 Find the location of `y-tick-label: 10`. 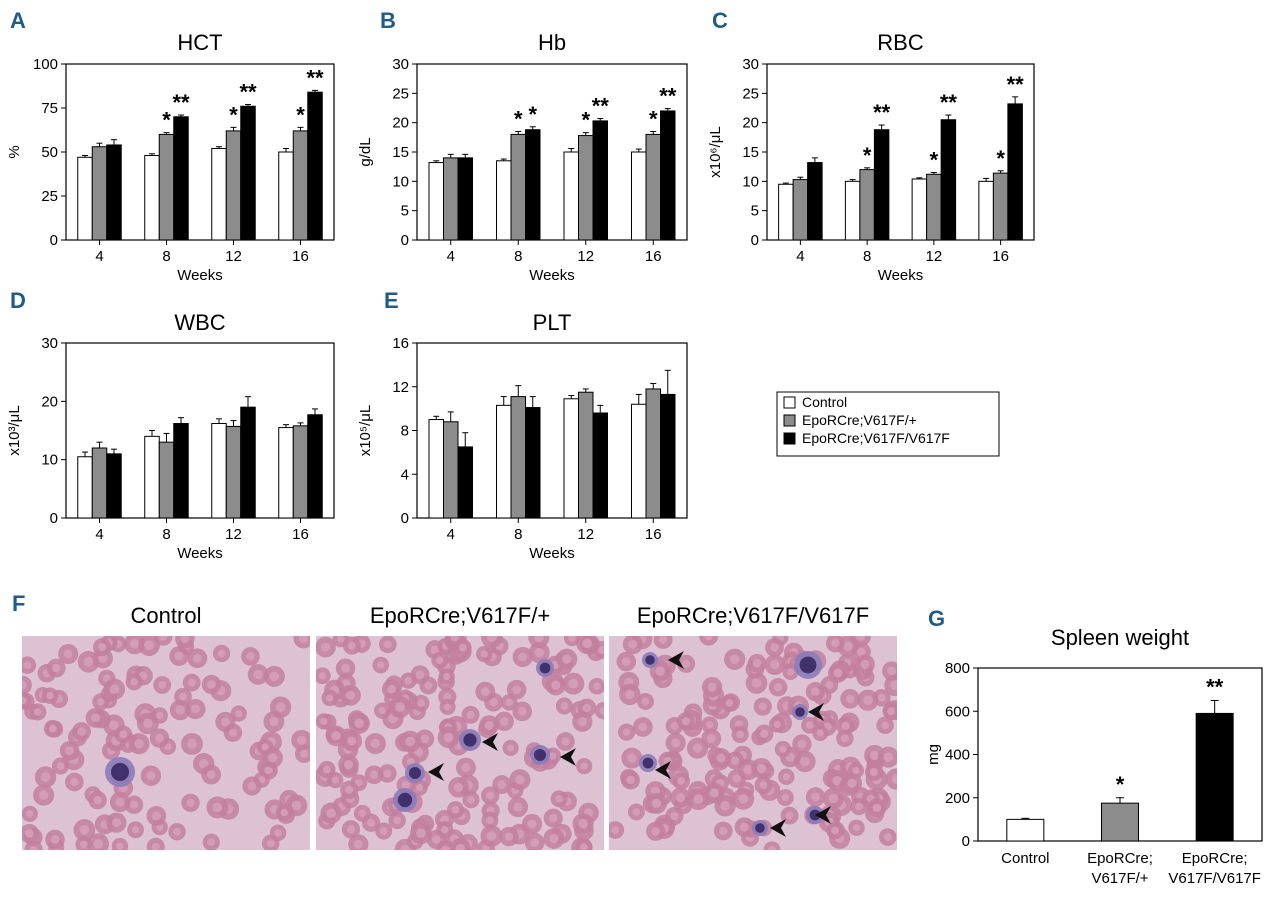

y-tick-label: 10 is located at coordinates (49, 460).